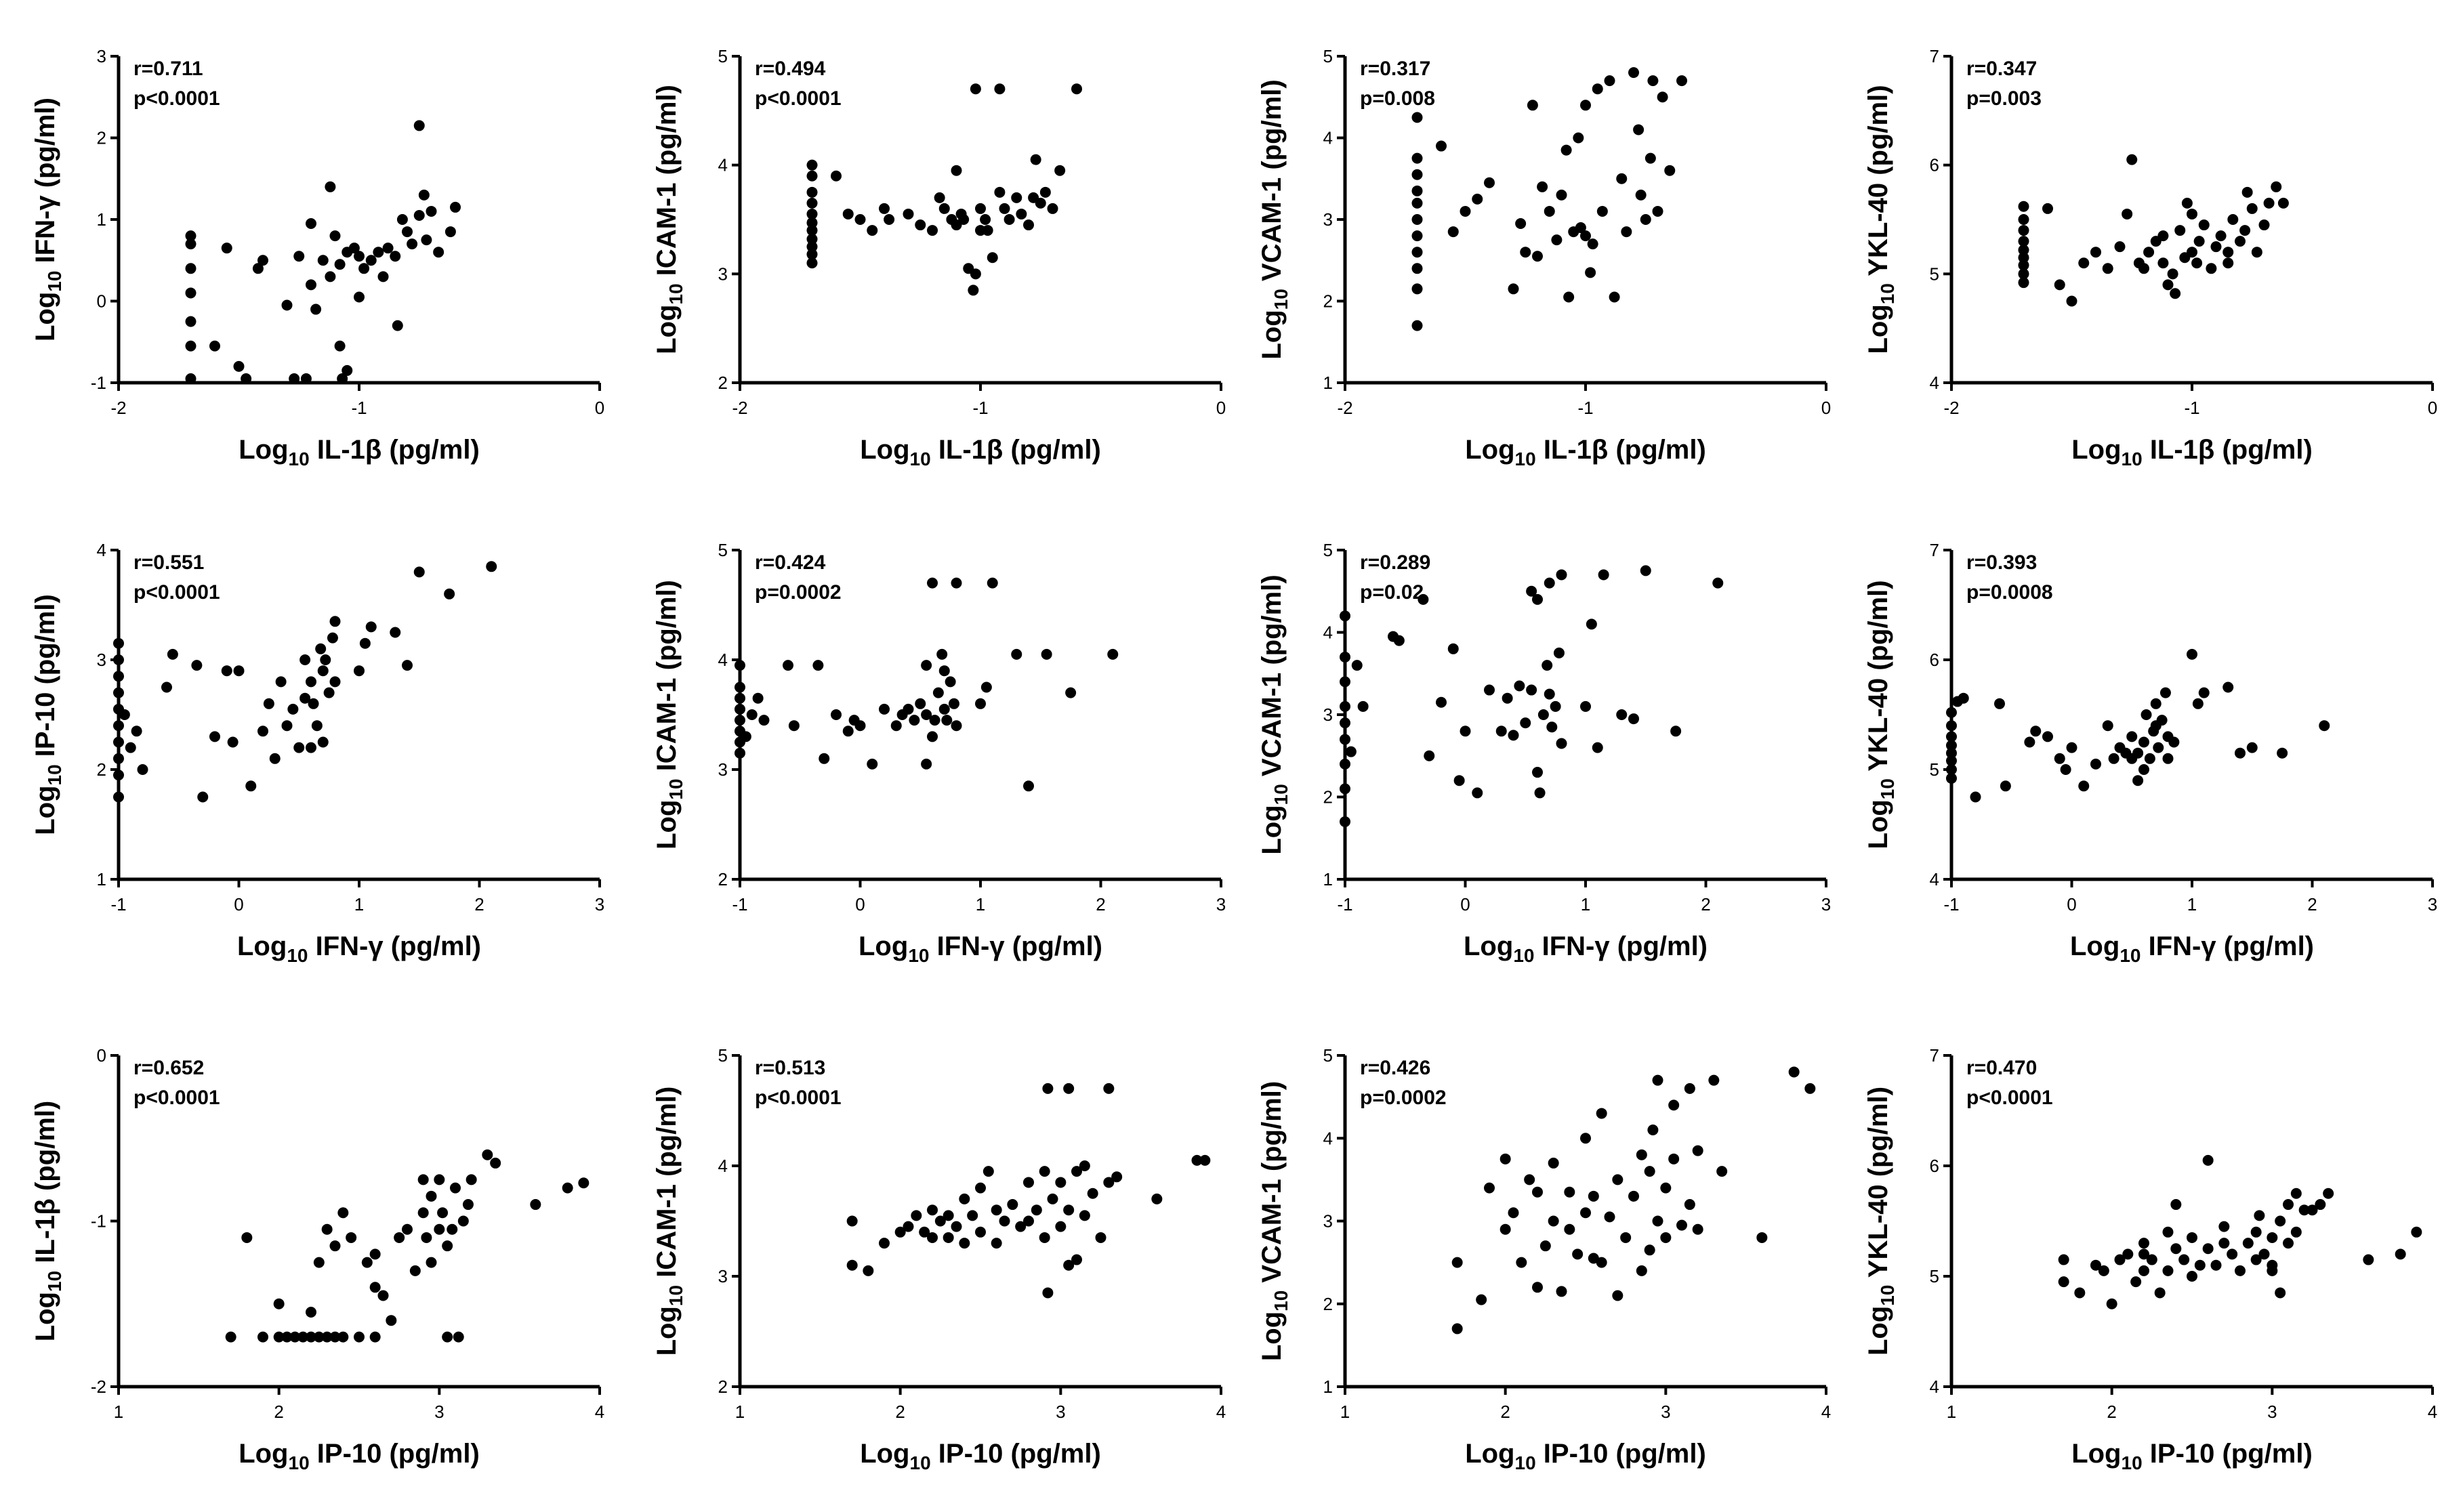 The height and width of the screenshot is (1512, 2461). What do you see at coordinates (168, 69) in the screenshot?
I see `r-value-label: r=0.711` at bounding box center [168, 69].